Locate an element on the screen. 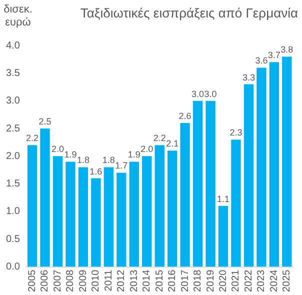 The height and width of the screenshot is (295, 302). x-tick-label: 2012 is located at coordinates (122, 280).